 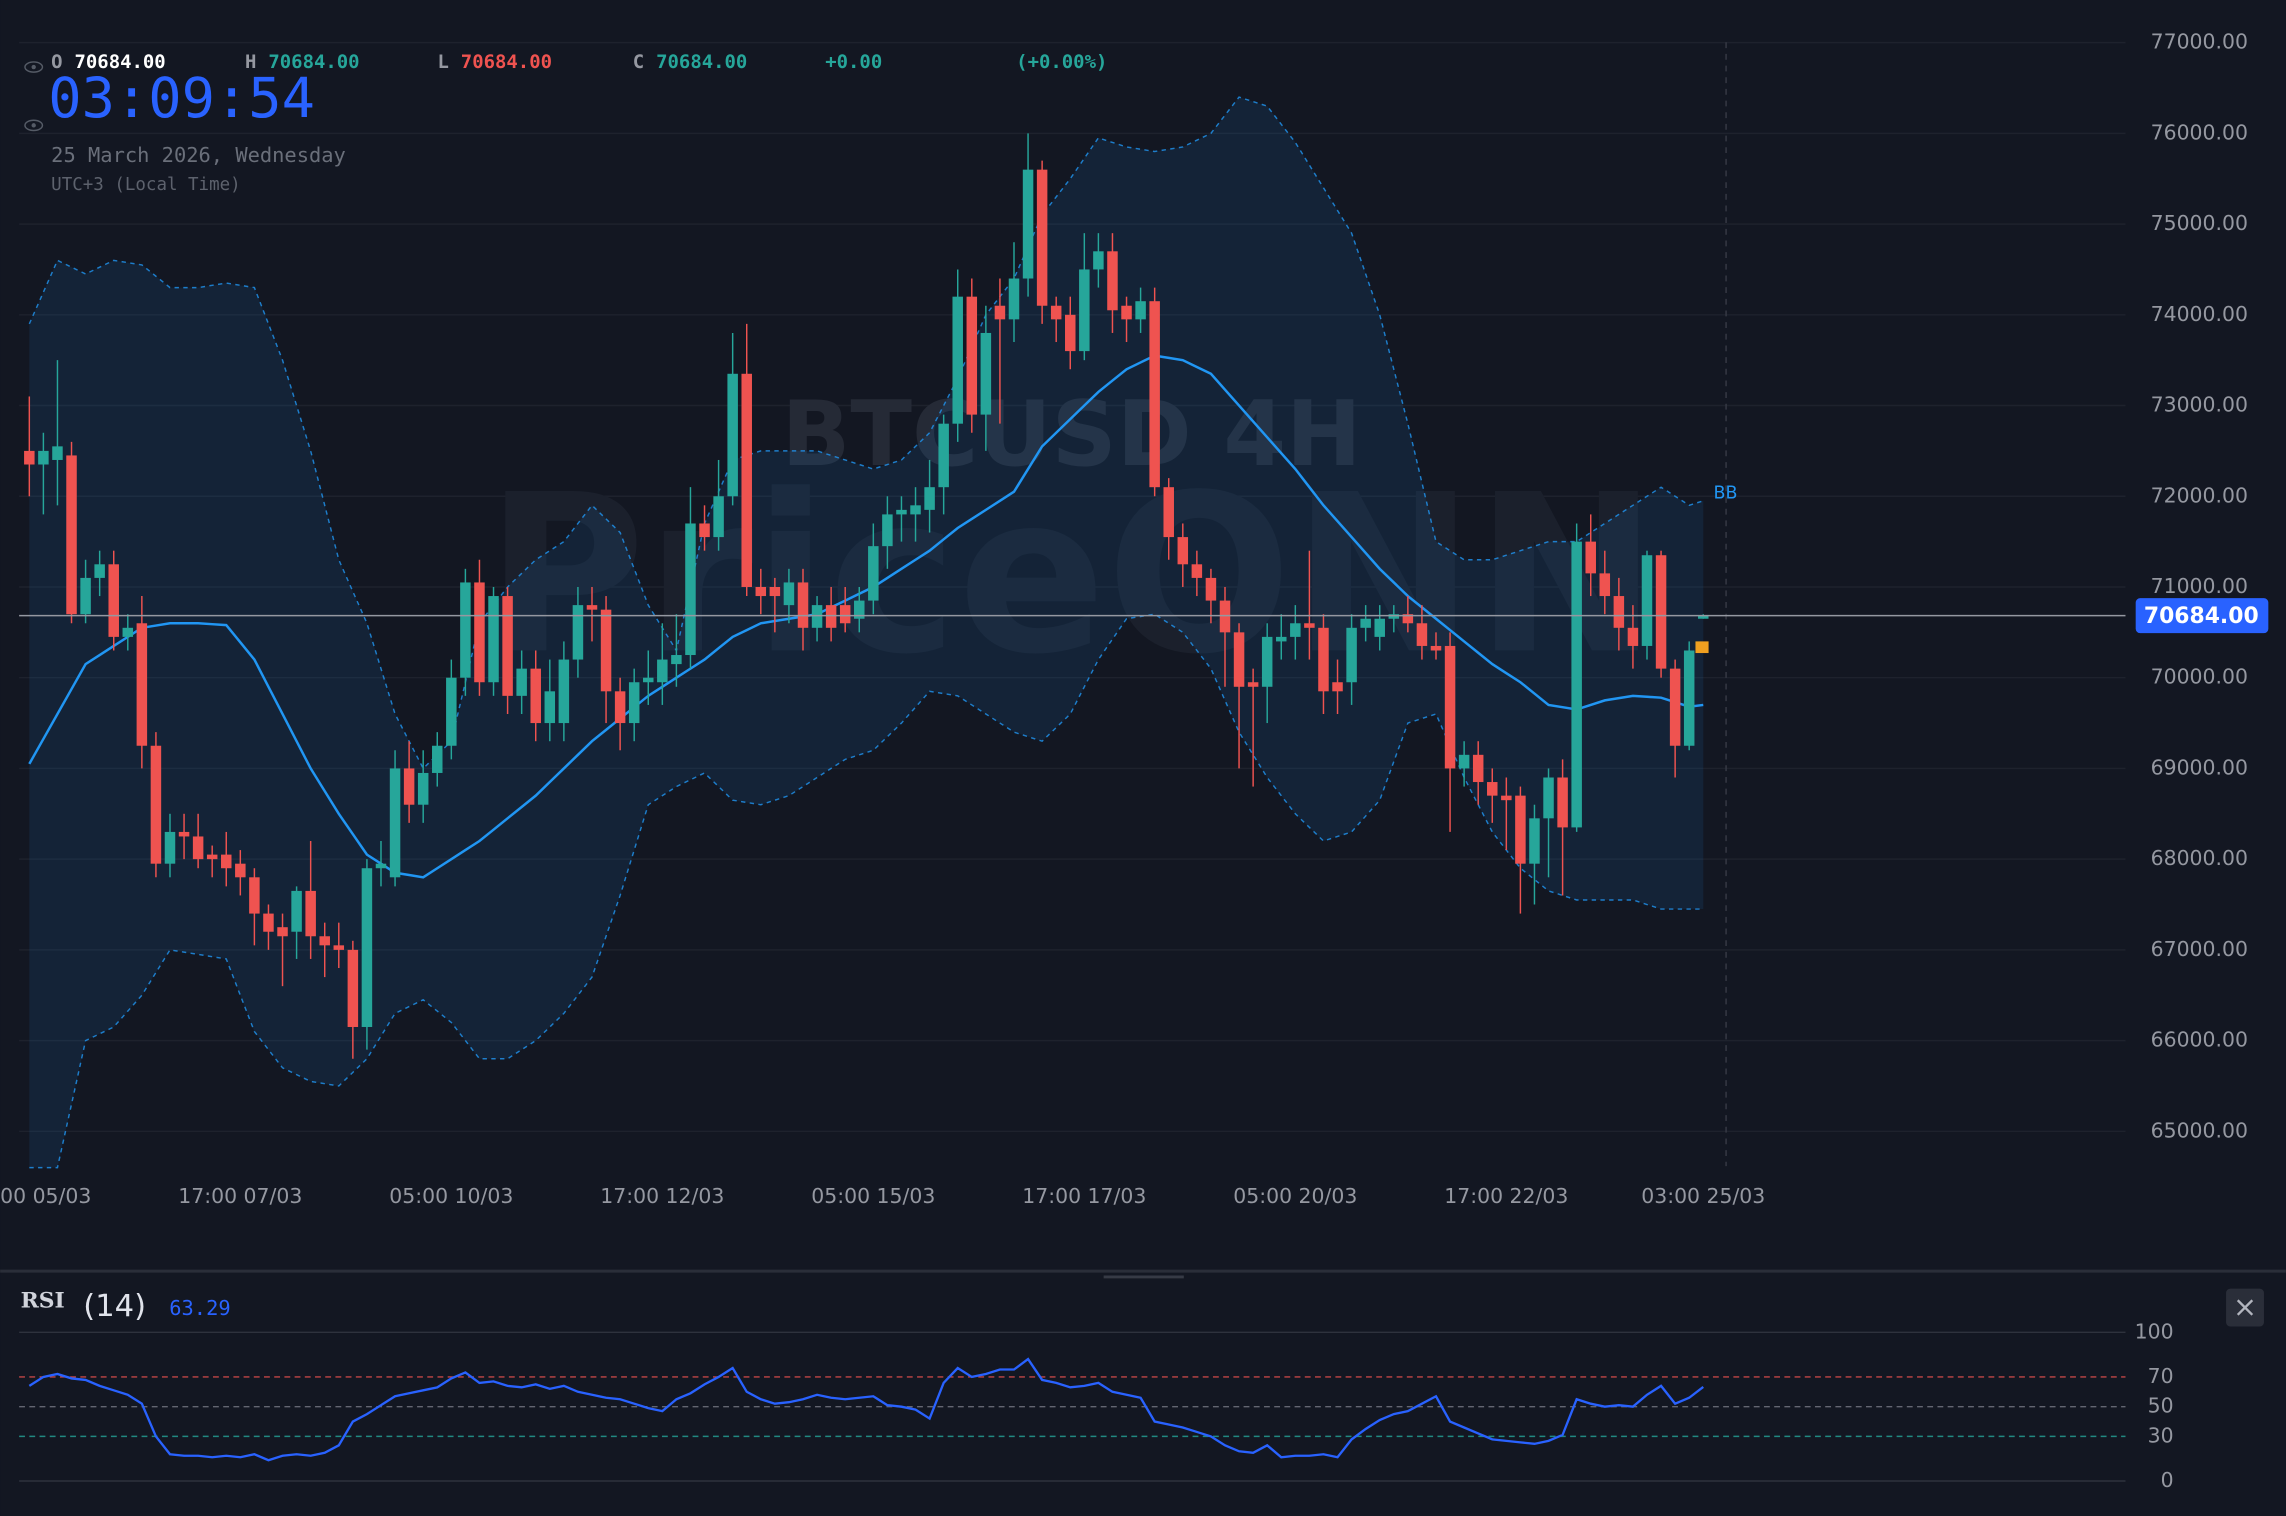 What do you see at coordinates (1725, 494) in the screenshot?
I see `band-label: BB` at bounding box center [1725, 494].